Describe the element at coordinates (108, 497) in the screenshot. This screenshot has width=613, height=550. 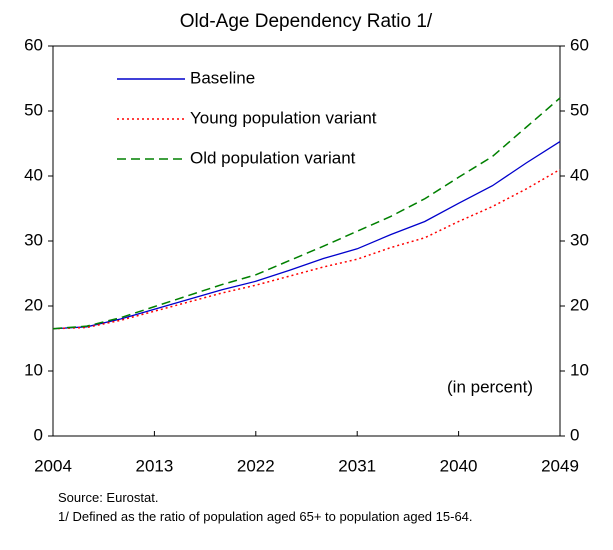
I see `source: Source: Eurostat.` at that location.